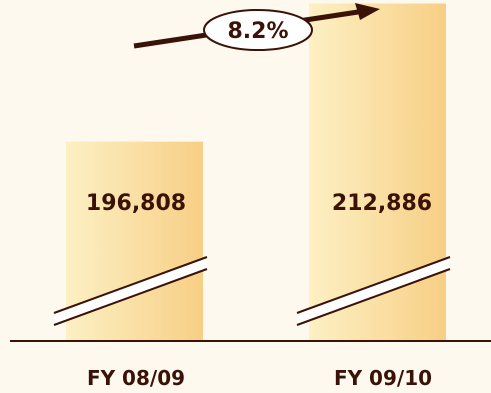 The image size is (491, 393). I want to click on growth-annotation: 8.2%, so click(256, 27).